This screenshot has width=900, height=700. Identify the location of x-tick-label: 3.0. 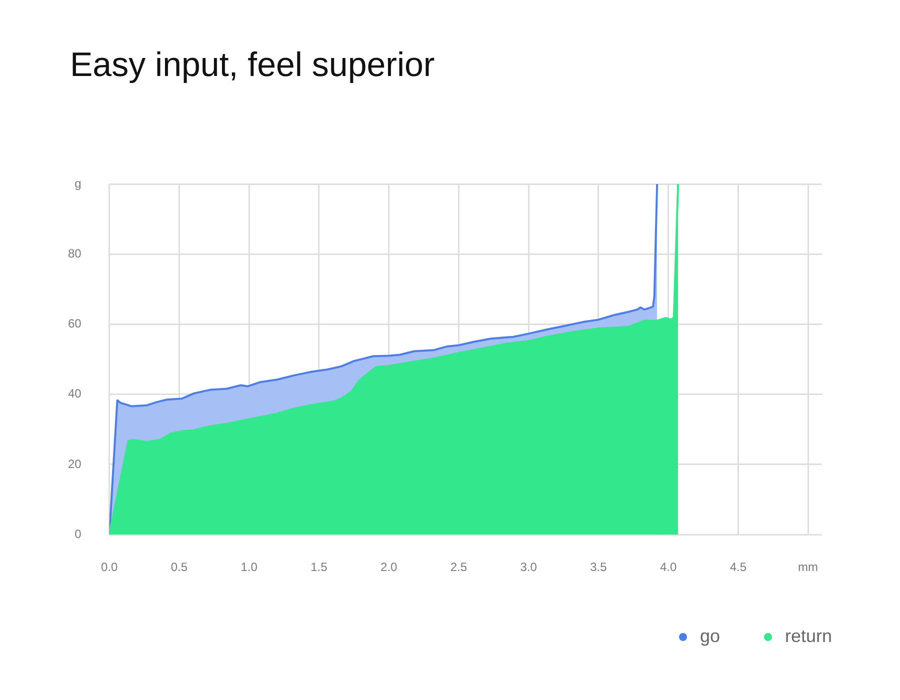
(529, 567).